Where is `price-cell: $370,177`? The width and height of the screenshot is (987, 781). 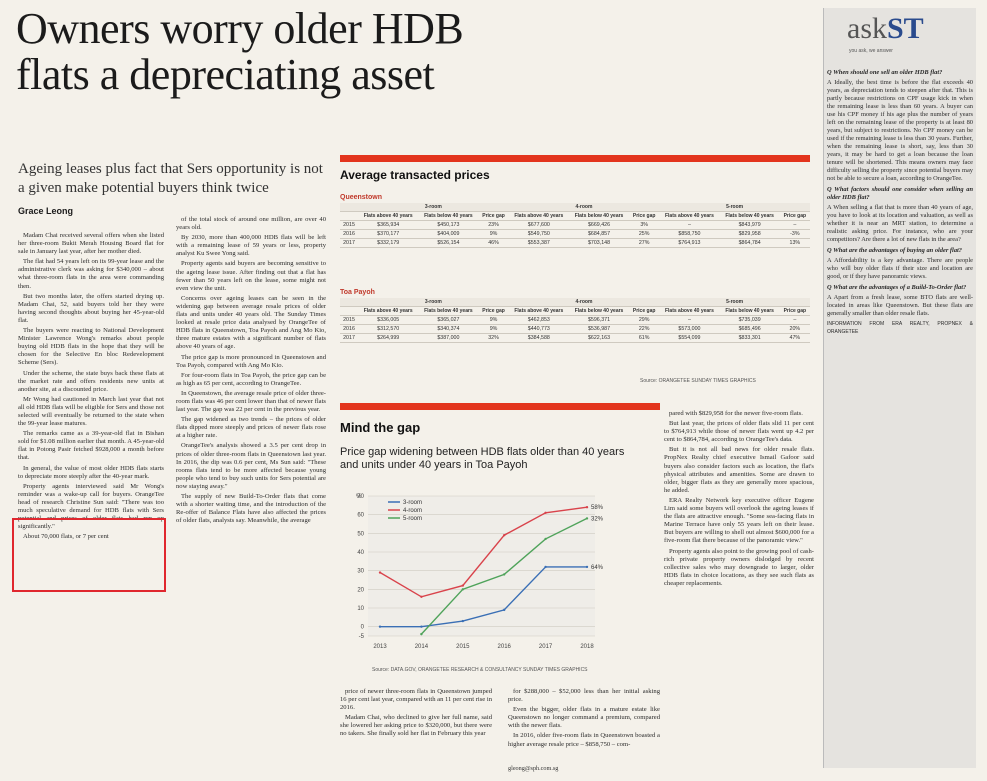 price-cell: $370,177 is located at coordinates (388, 234).